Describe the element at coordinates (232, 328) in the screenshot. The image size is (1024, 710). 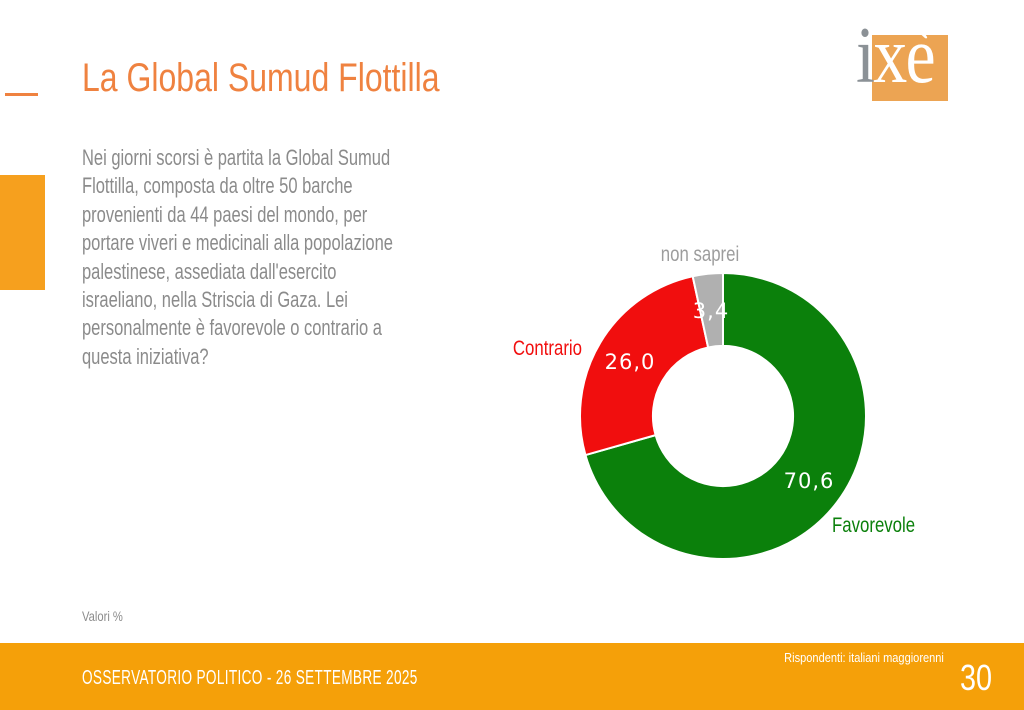
I see `intro-line: personalmente è favorevole o contrario a` at that location.